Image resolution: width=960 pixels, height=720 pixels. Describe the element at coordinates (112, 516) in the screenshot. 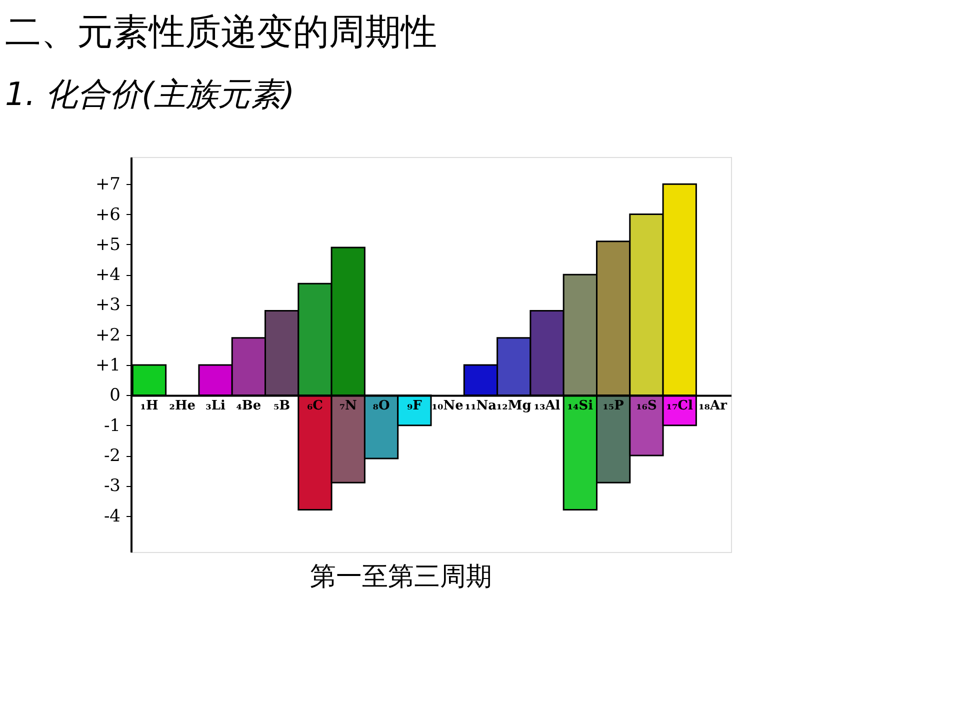

I see `y-tick-label: -4` at that location.